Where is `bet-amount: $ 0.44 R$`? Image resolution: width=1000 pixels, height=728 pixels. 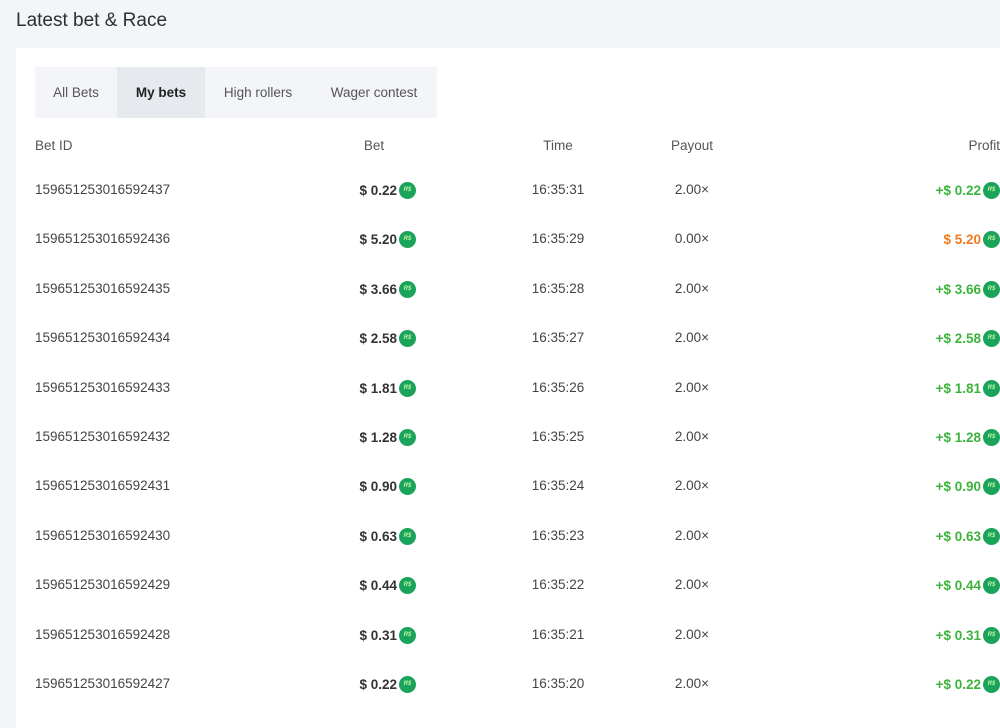
bet-amount: $ 0.44 R$ is located at coordinates (361, 586).